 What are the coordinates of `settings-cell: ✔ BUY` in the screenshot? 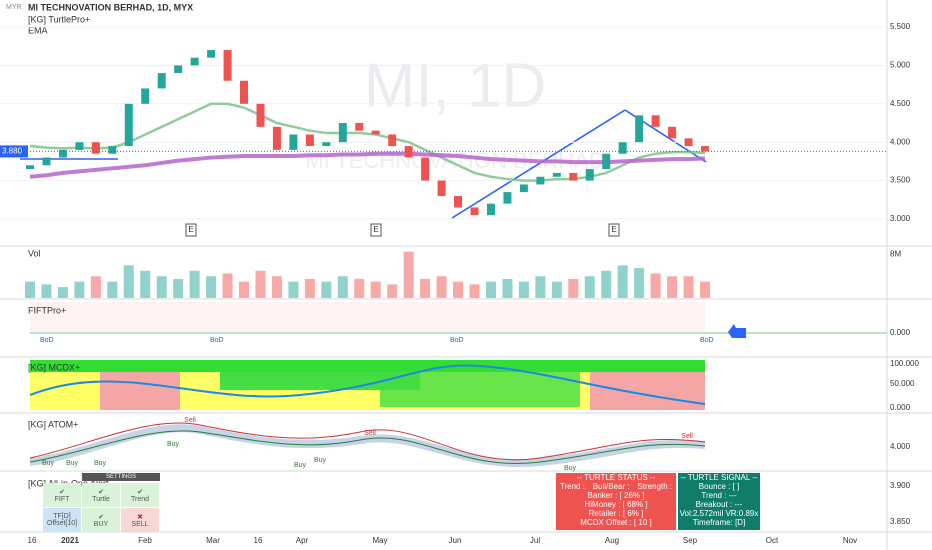 It's located at (101, 520).